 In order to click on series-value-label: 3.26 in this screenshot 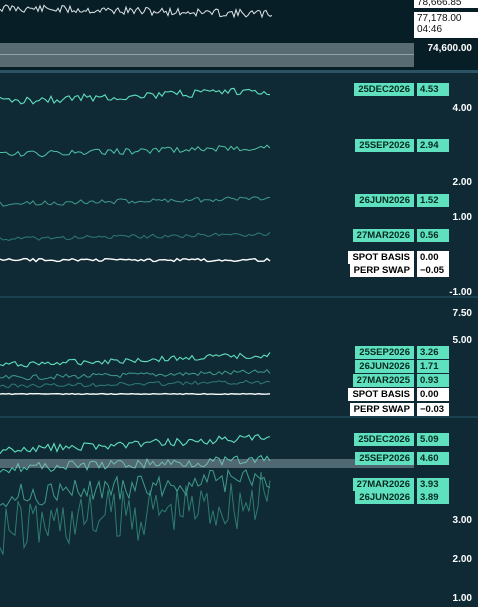, I will do `click(433, 352)`.